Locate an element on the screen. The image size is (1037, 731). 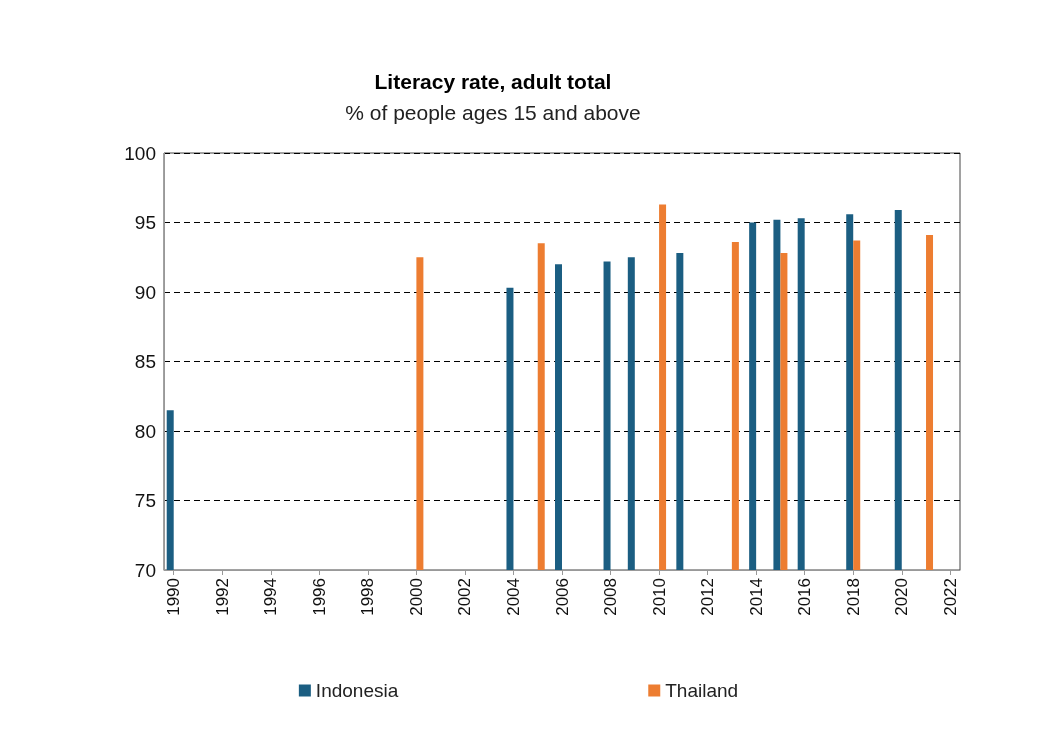
x-tick-label: 2010 is located at coordinates (659, 597).